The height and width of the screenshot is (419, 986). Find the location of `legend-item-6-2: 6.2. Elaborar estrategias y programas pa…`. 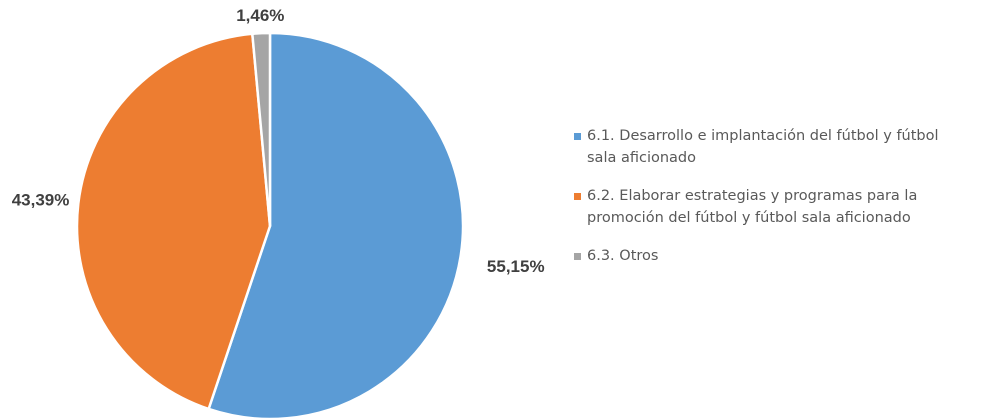

legend-item-6-2: 6.2. Elaborar estrategias y programas pa… is located at coordinates (779, 207).